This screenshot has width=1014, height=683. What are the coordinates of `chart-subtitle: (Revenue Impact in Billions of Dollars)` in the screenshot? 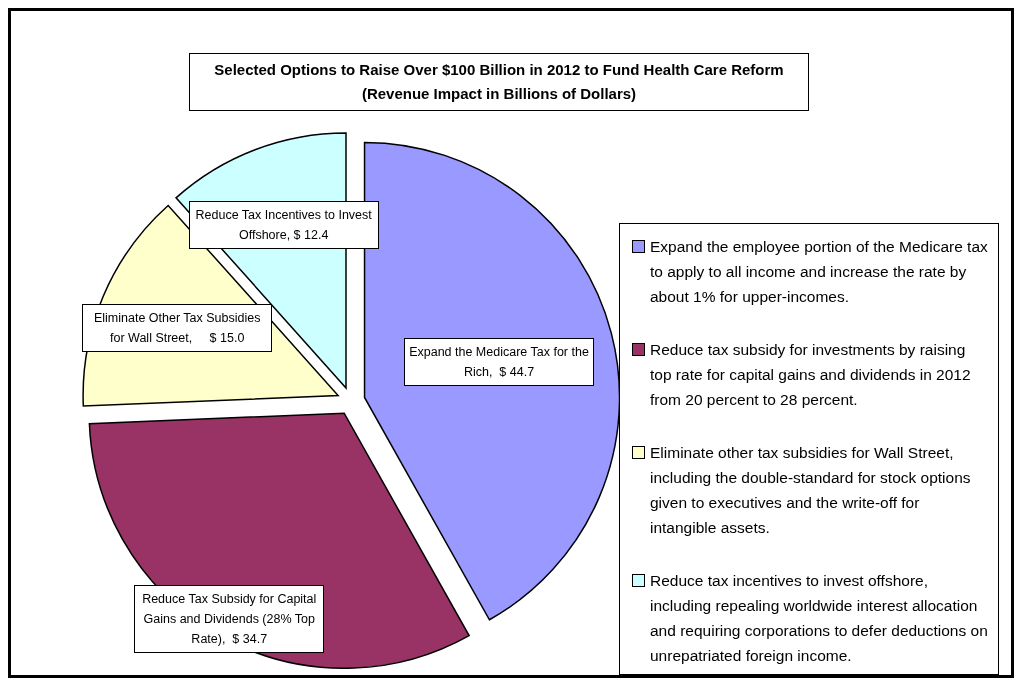 It's located at (499, 94).